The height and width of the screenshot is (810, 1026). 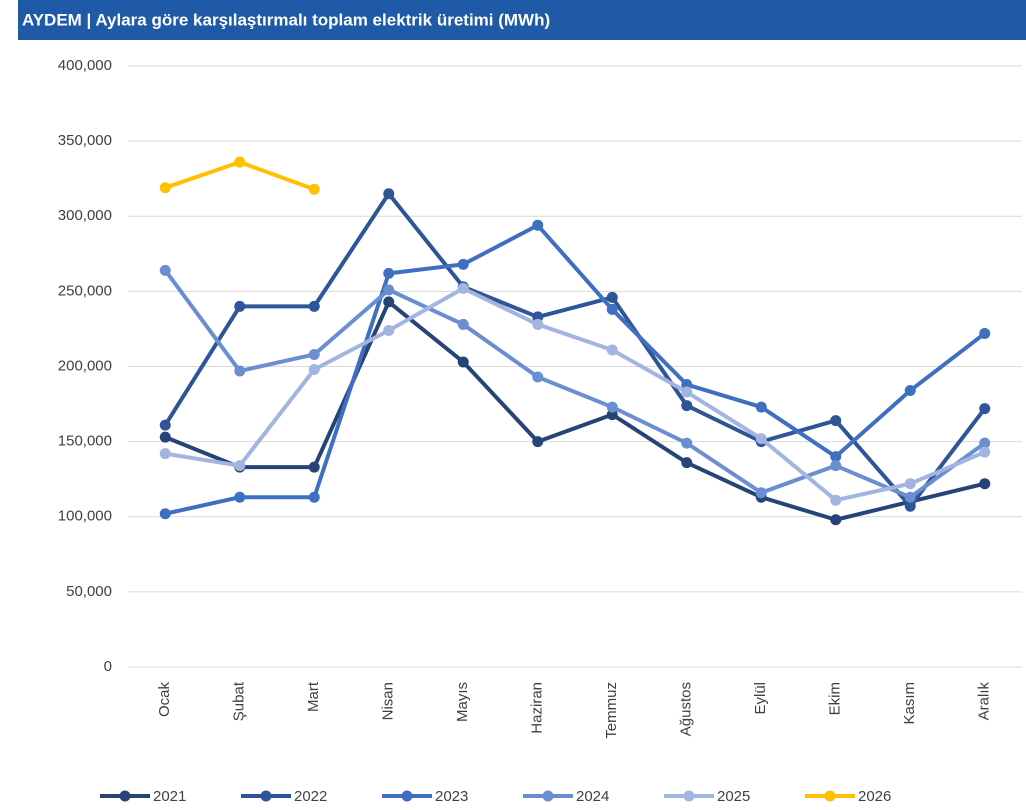 I want to click on legend-label: 2026, so click(x=874, y=796).